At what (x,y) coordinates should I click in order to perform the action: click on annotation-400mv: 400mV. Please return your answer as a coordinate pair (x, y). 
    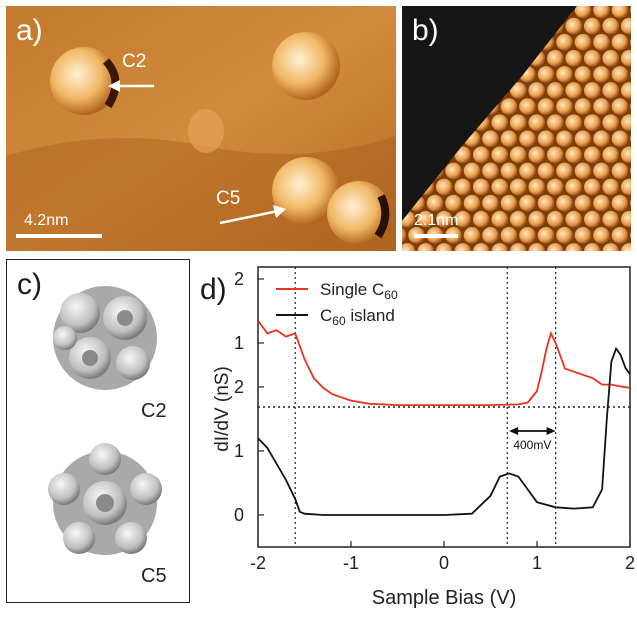
    Looking at the image, I should click on (532, 445).